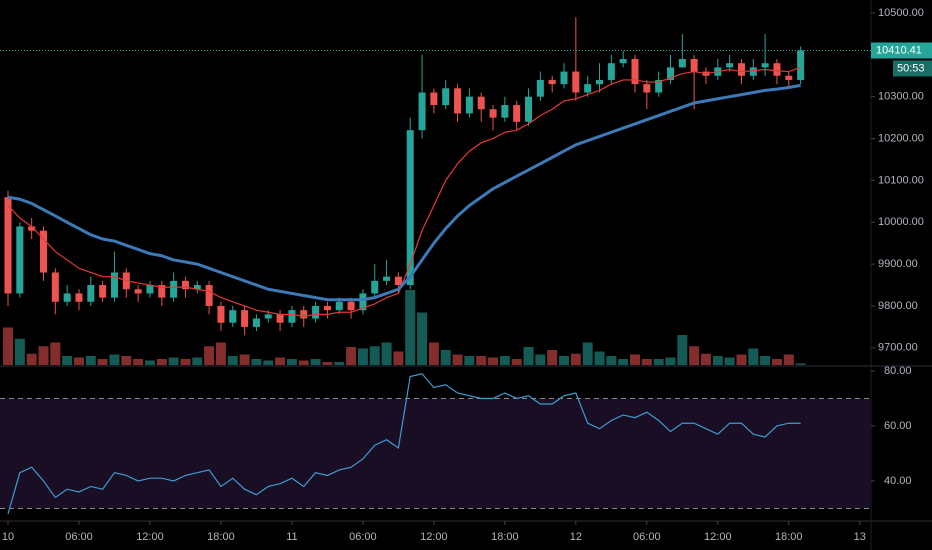 The width and height of the screenshot is (932, 550). I want to click on last-price-label: 10410.41, so click(899, 50).